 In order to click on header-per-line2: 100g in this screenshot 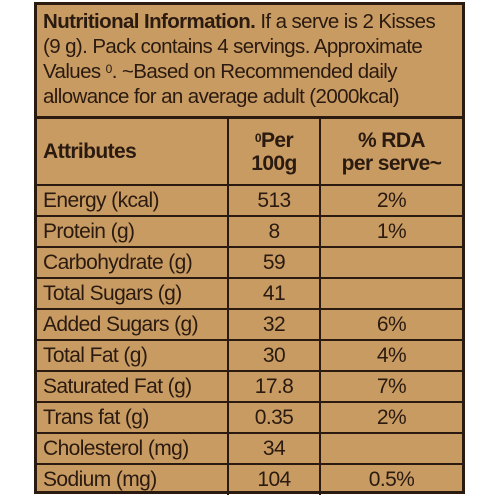, I will do `click(274, 163)`.